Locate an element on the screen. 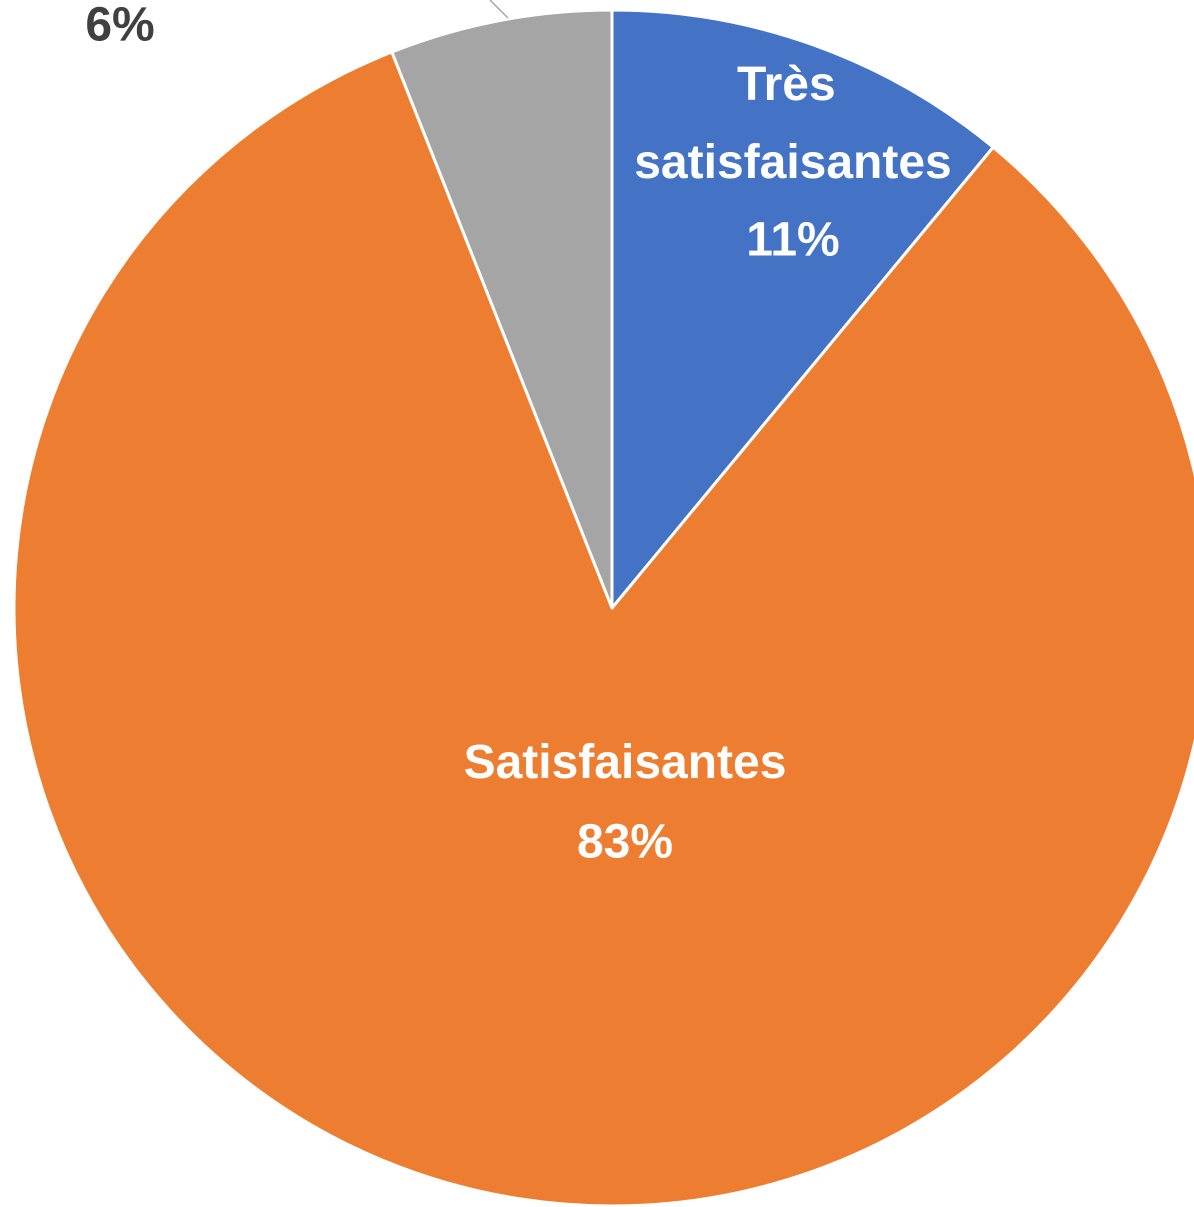 Image resolution: width=1194 pixels, height=1207 pixels. value-label: 83% is located at coordinates (625, 842).